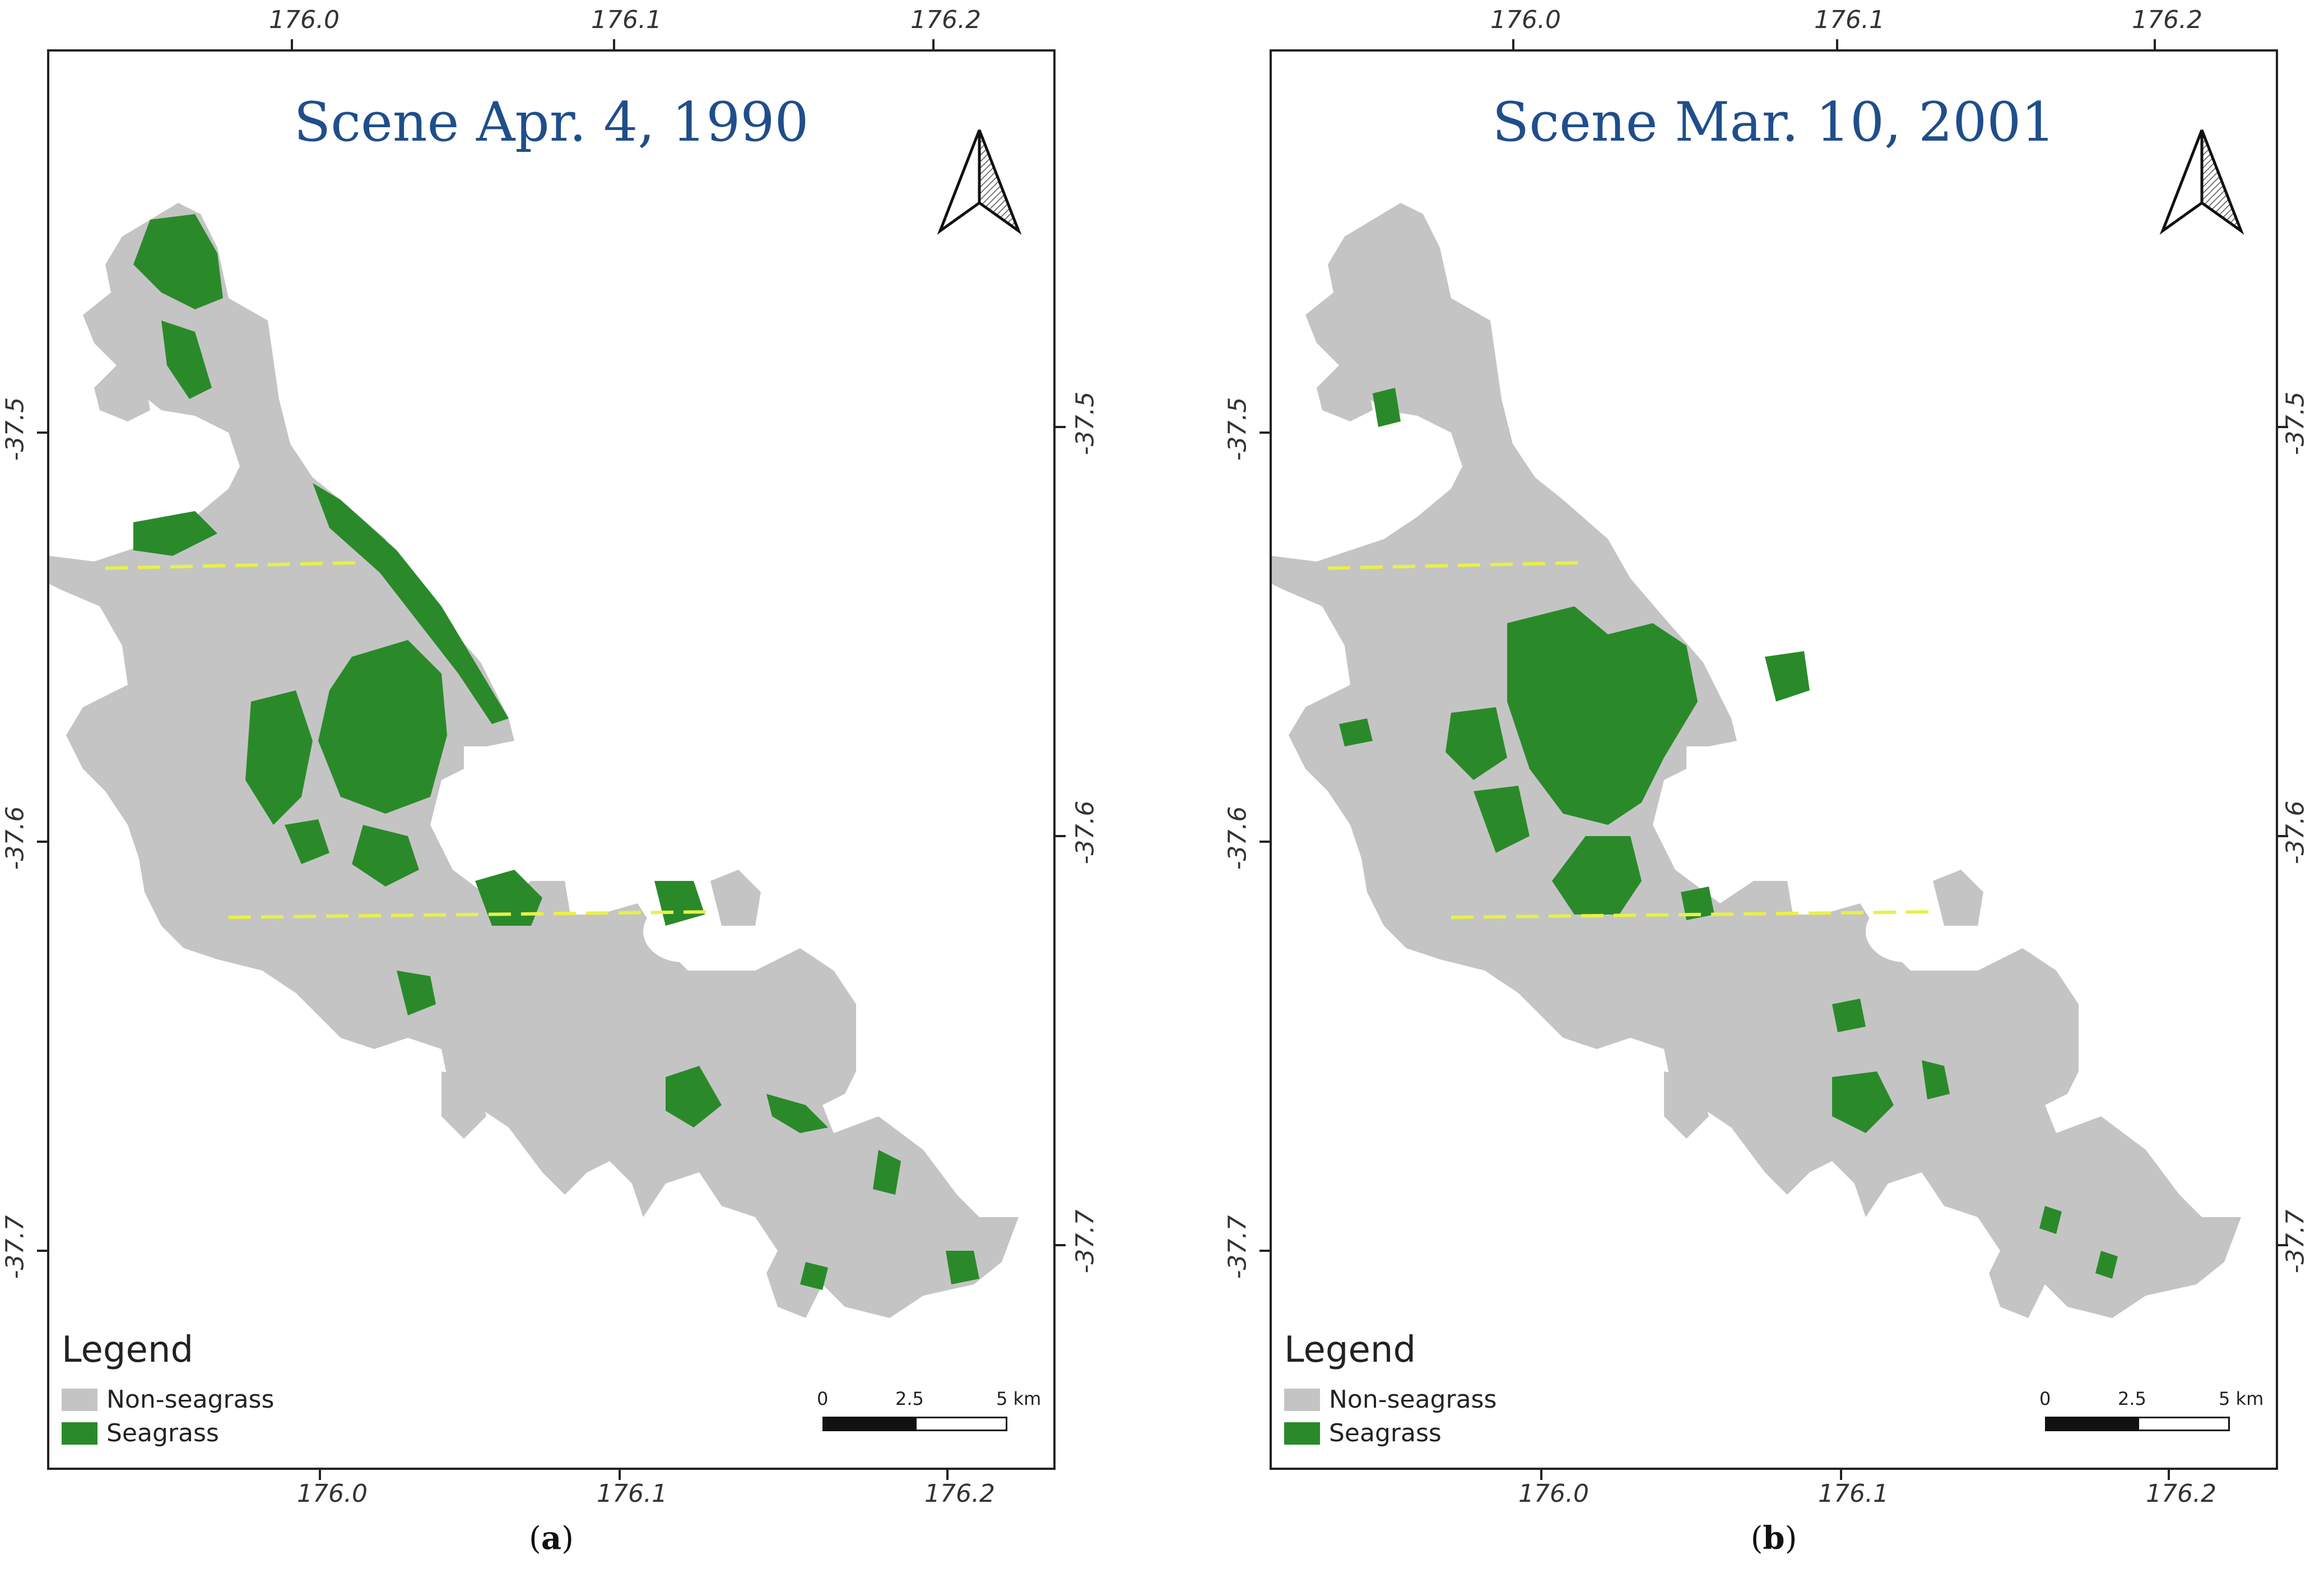  Describe the element at coordinates (1774, 122) in the screenshot. I see `scene-title: Scene Mar. 10, 2001` at that location.